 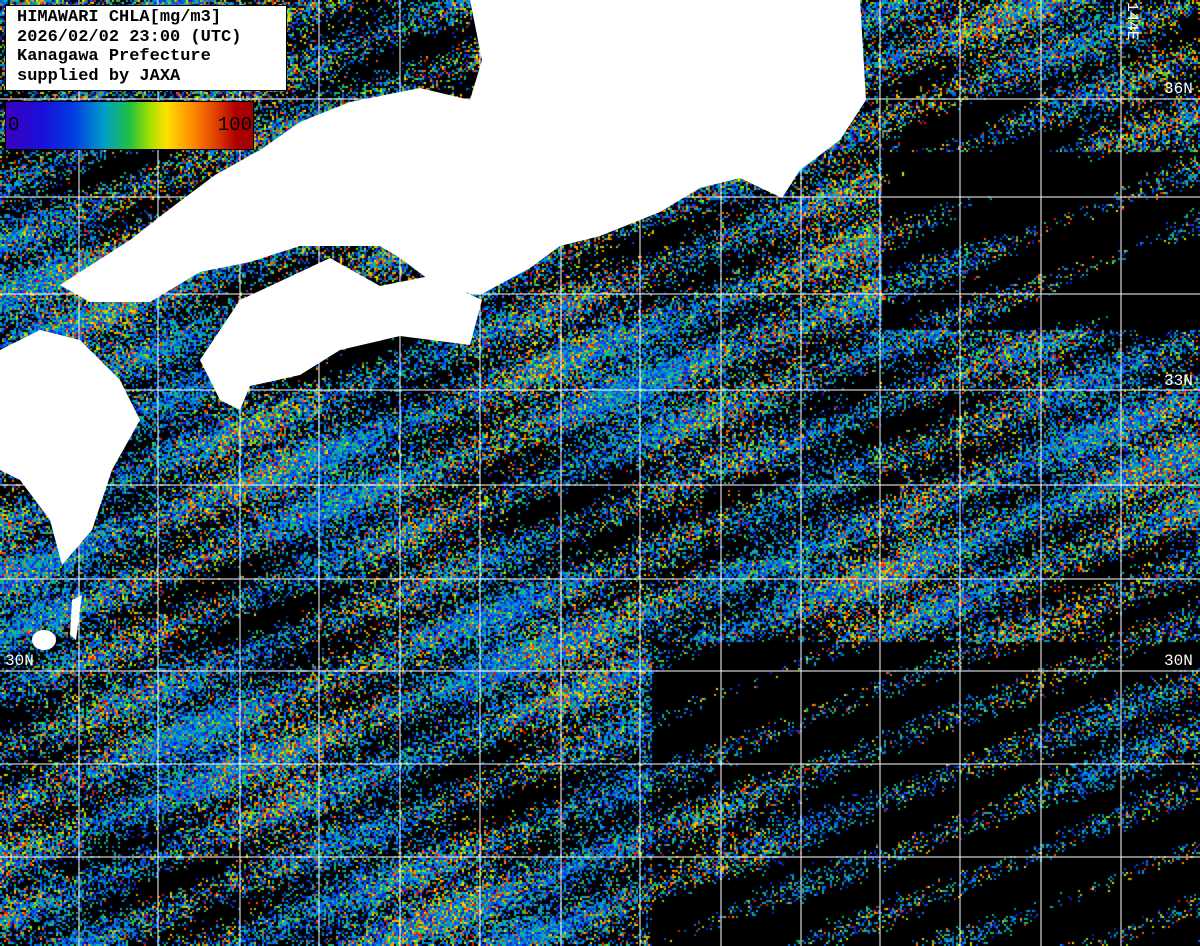 I want to click on lat-label-36n: 36N, so click(x=1178, y=89).